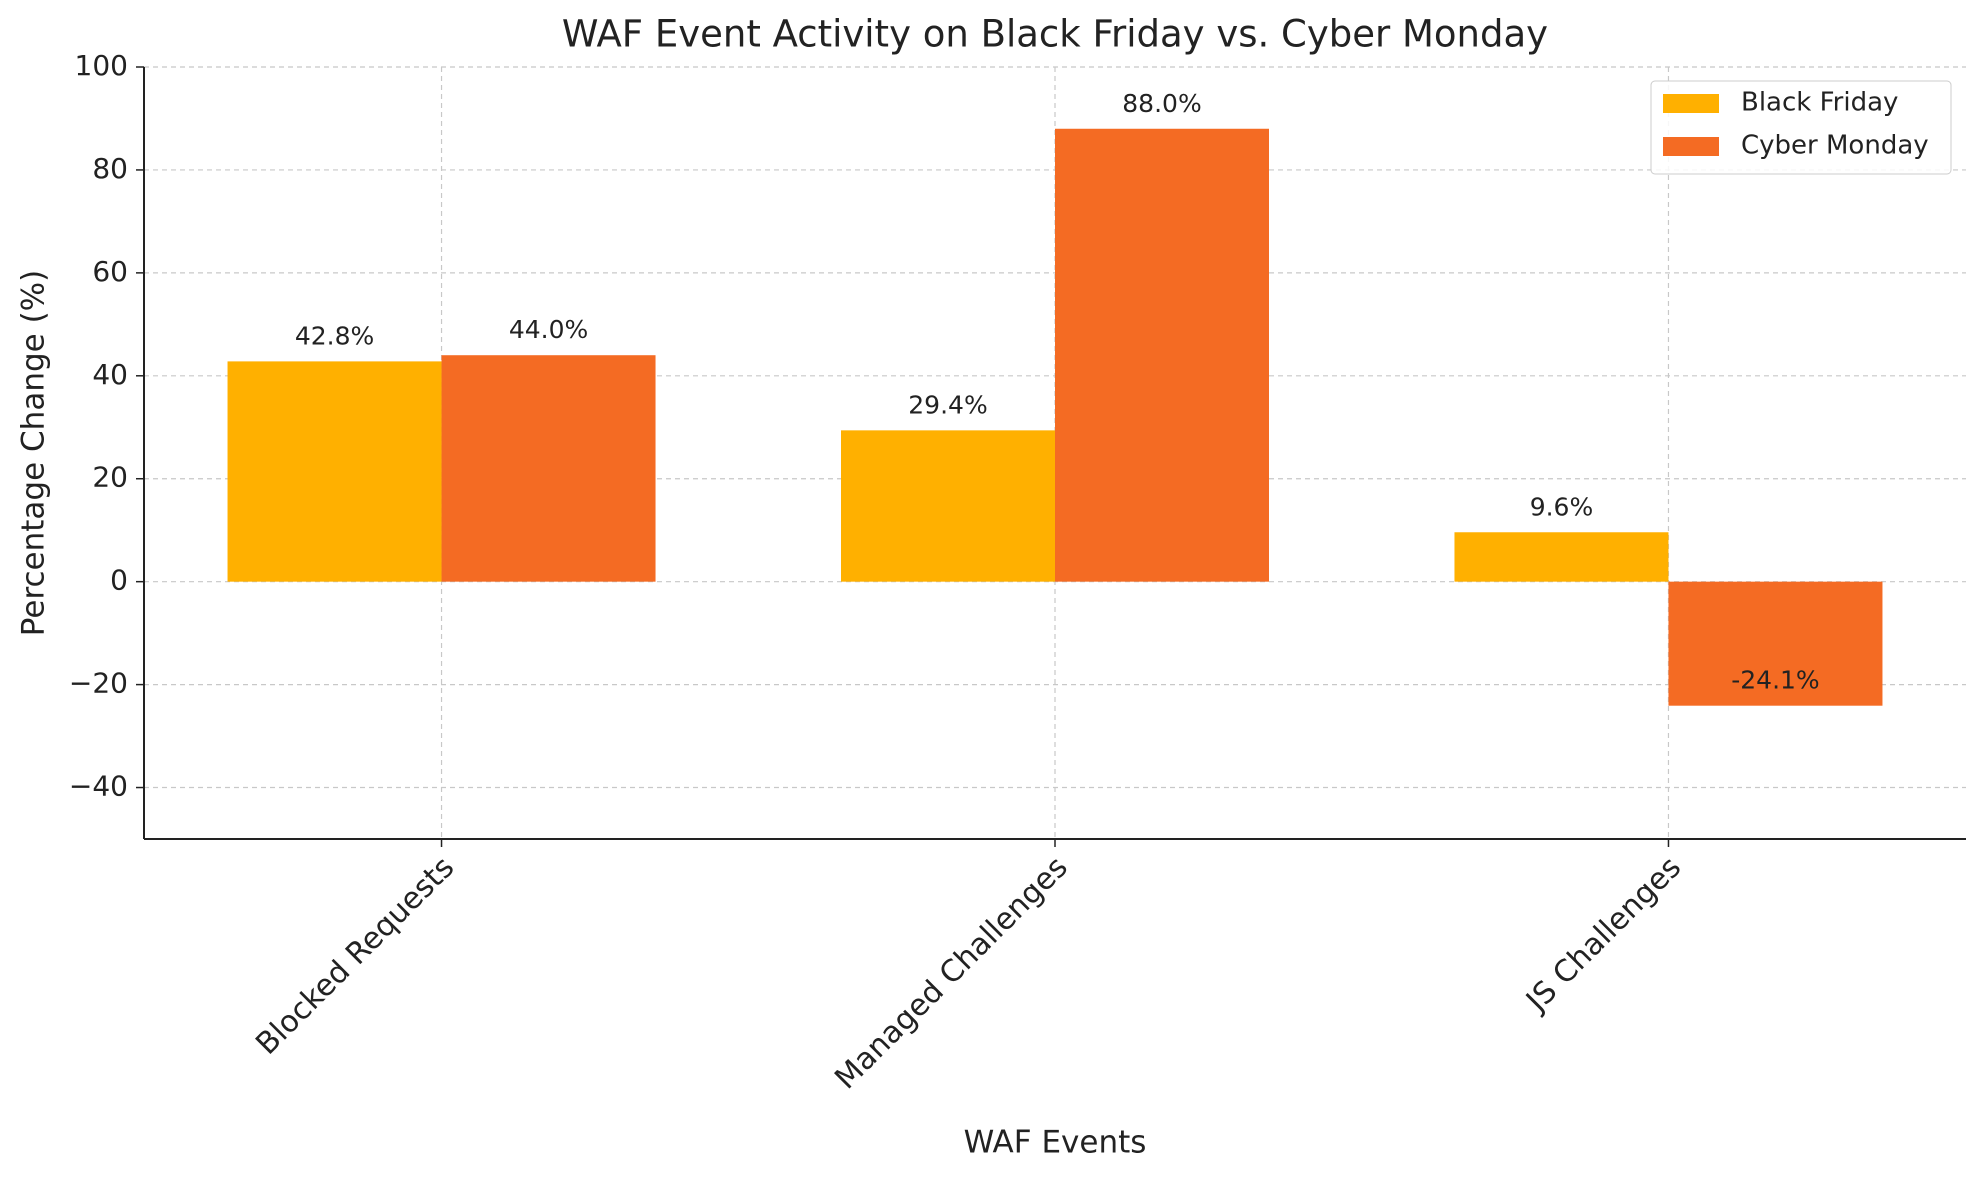  I want to click on value-label: -24.1%, so click(1775, 680).